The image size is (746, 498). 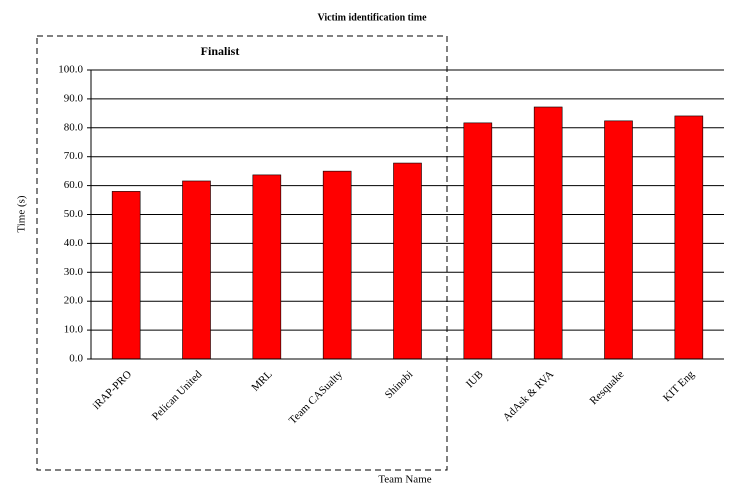 I want to click on x-tick-label: iRAP-PRO, so click(x=113, y=390).